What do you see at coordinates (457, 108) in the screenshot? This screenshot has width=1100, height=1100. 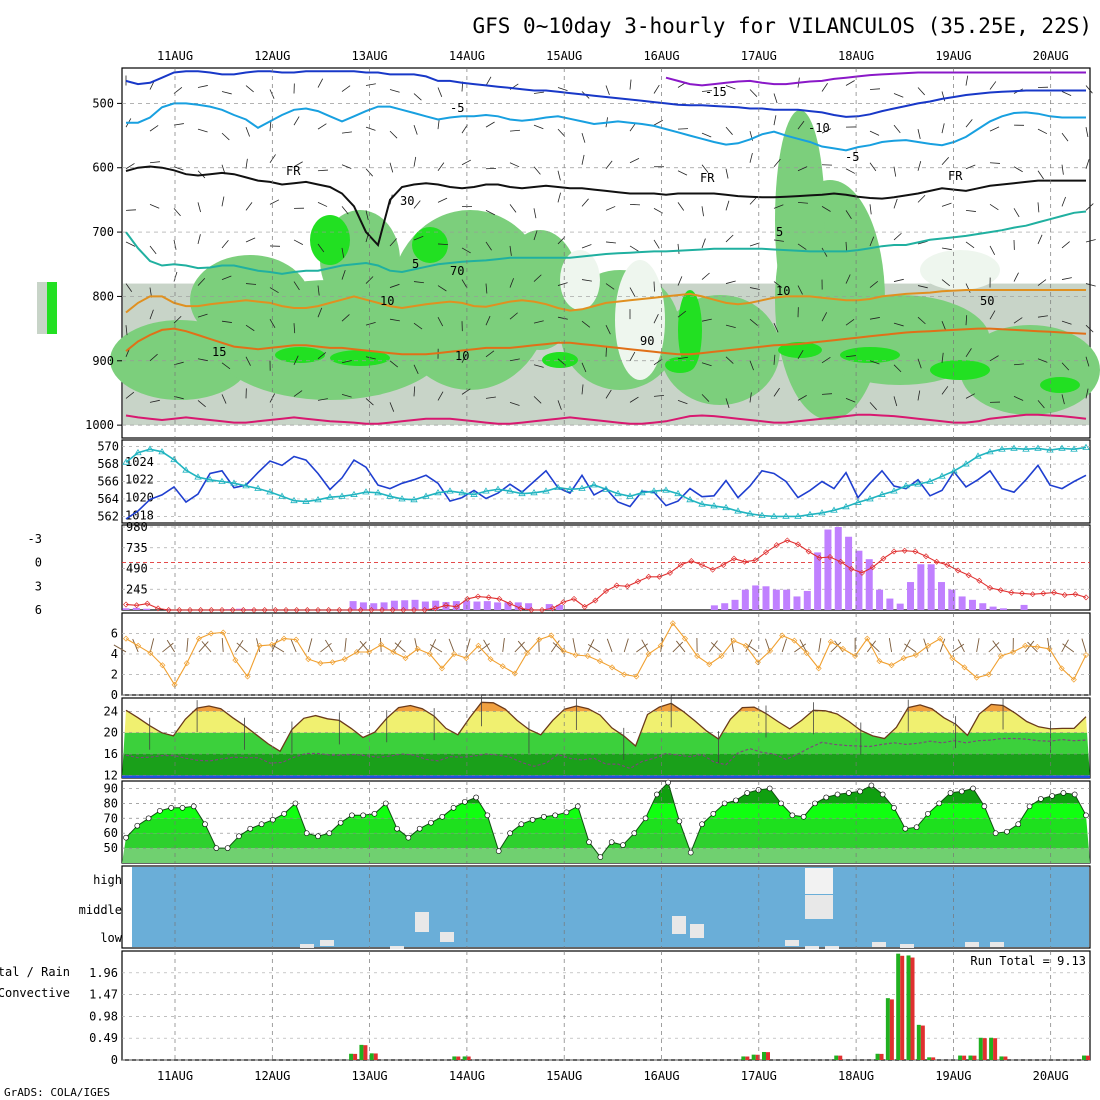 I see `contour-label-2: -5` at bounding box center [457, 108].